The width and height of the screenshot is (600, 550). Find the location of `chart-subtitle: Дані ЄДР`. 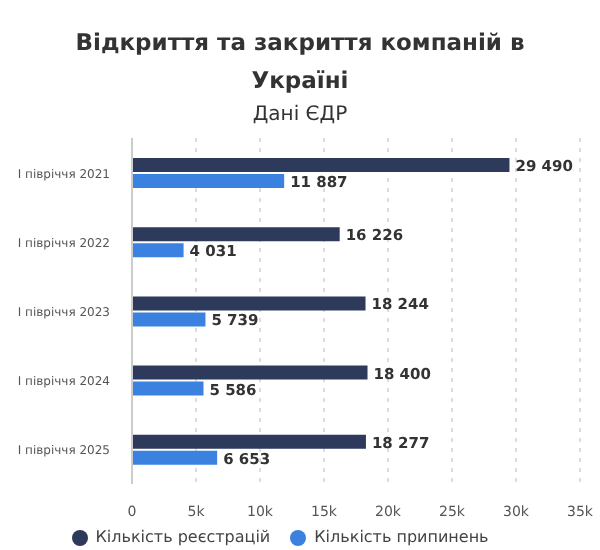

chart-subtitle: Дані ЄДР is located at coordinates (300, 115).